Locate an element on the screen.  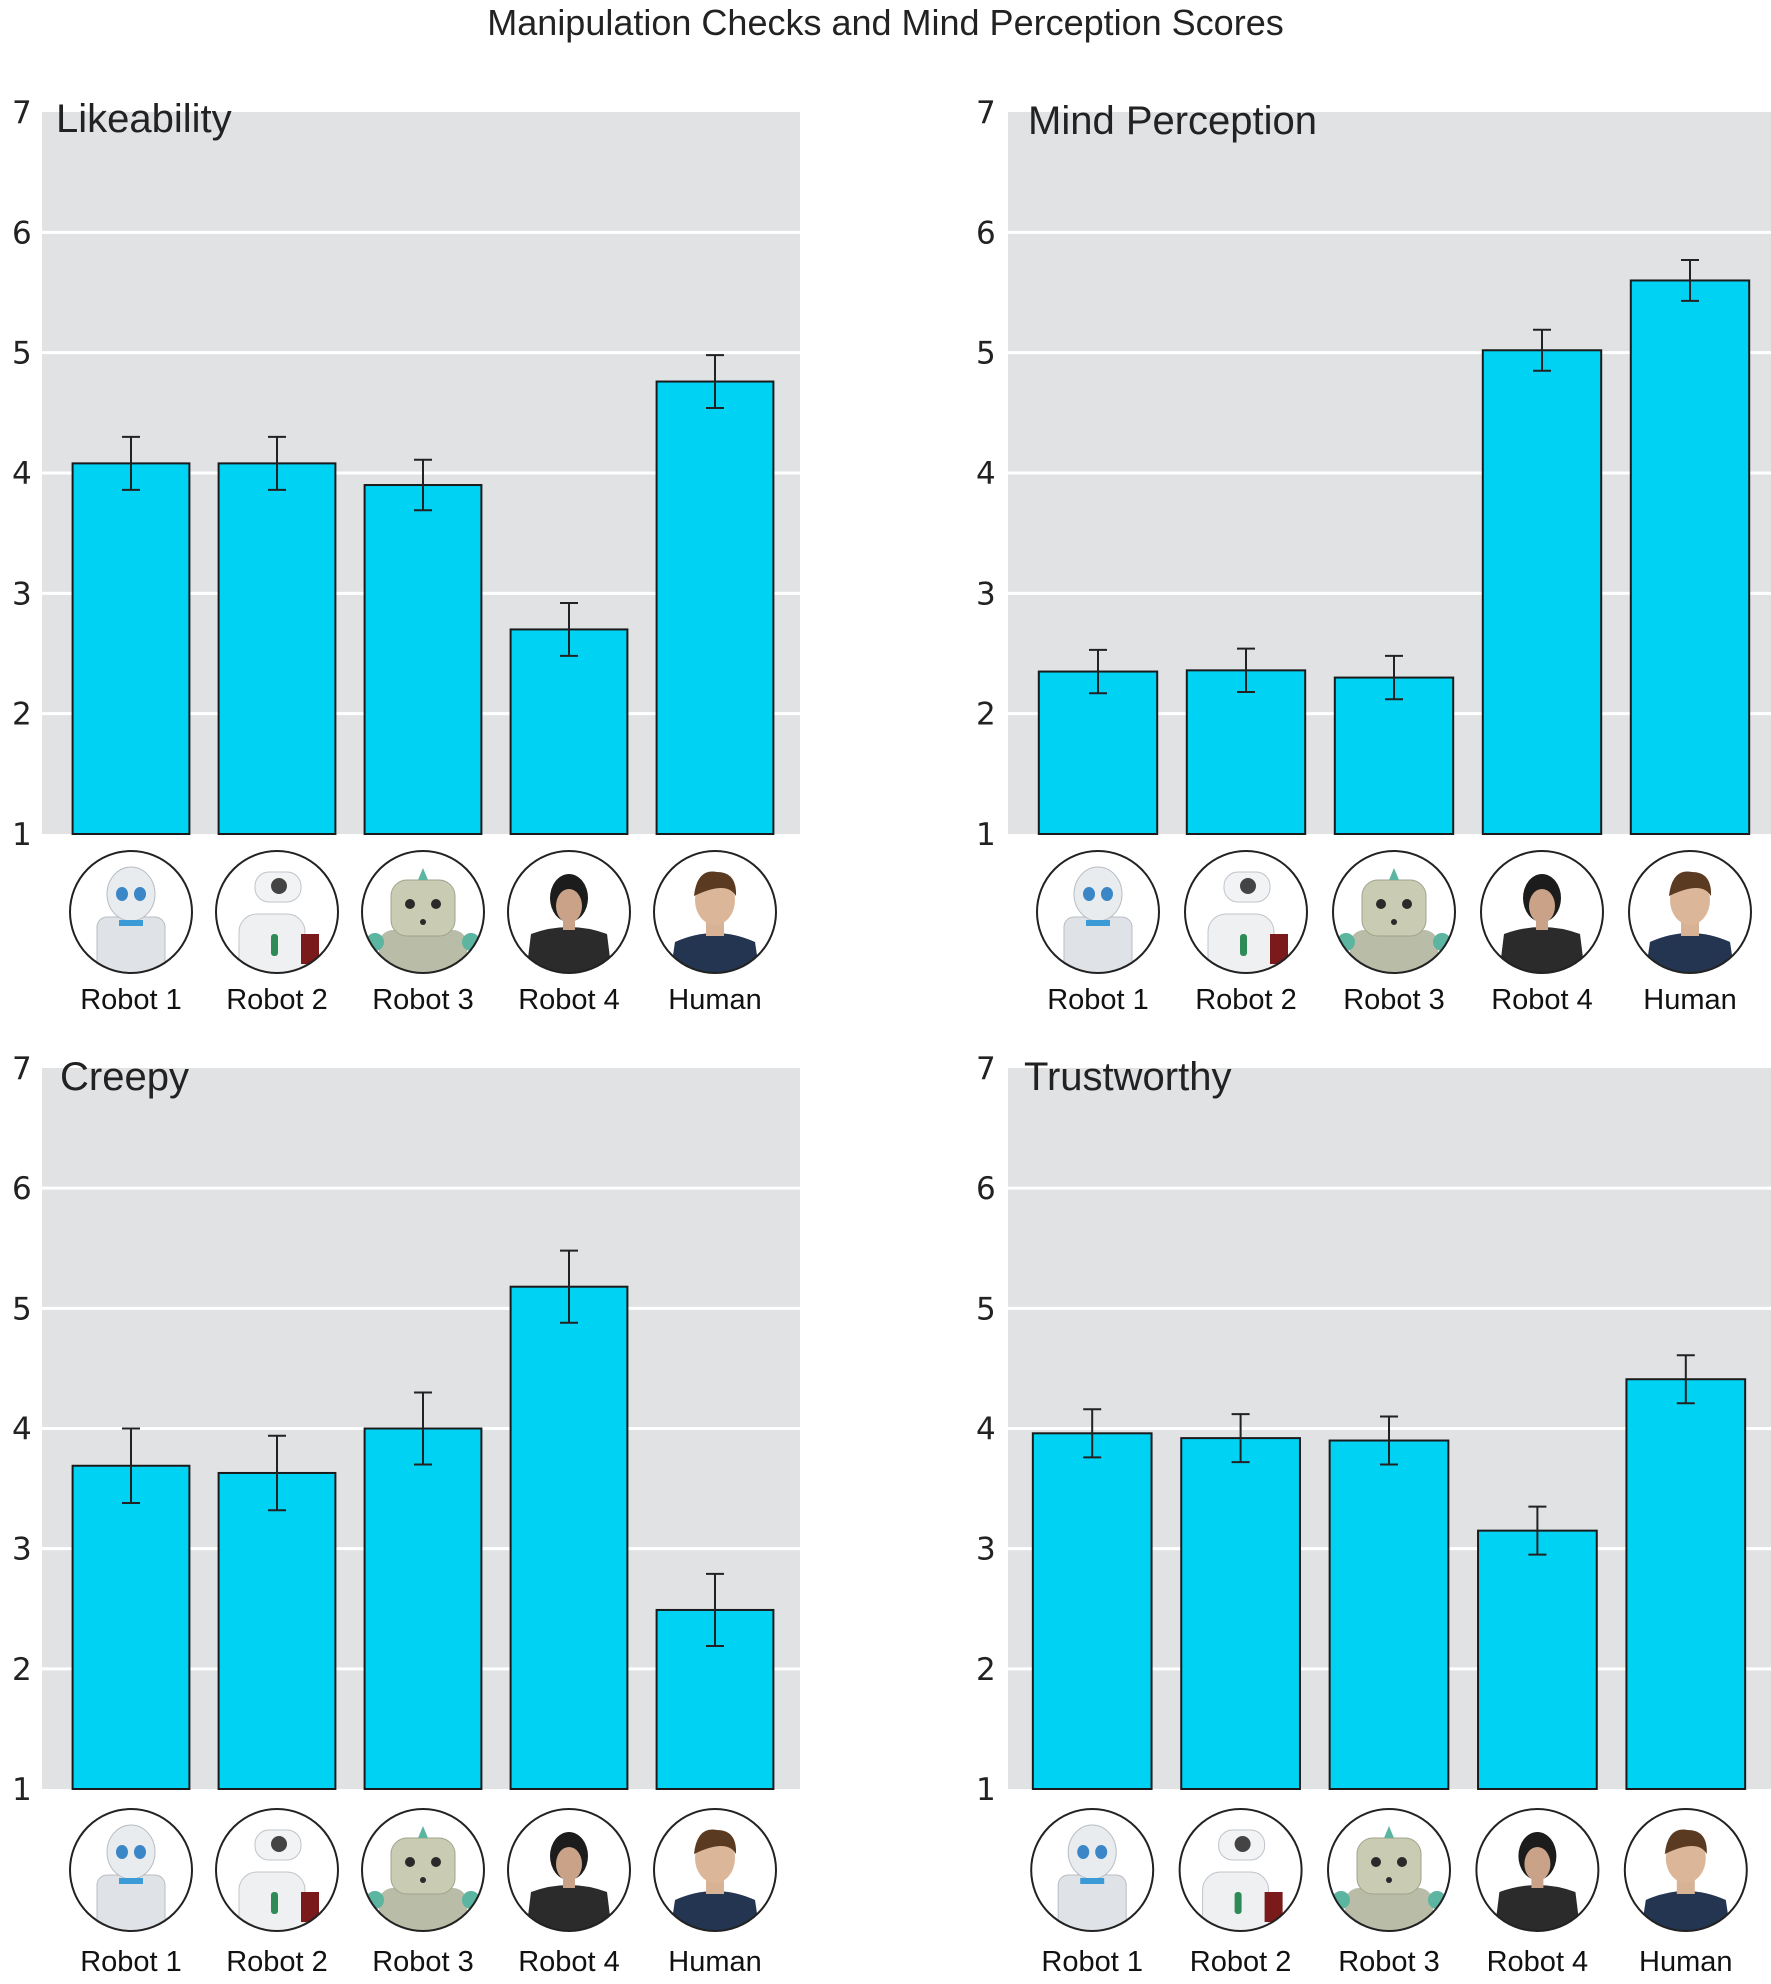
panel-title: Likeability is located at coordinates (144, 119).